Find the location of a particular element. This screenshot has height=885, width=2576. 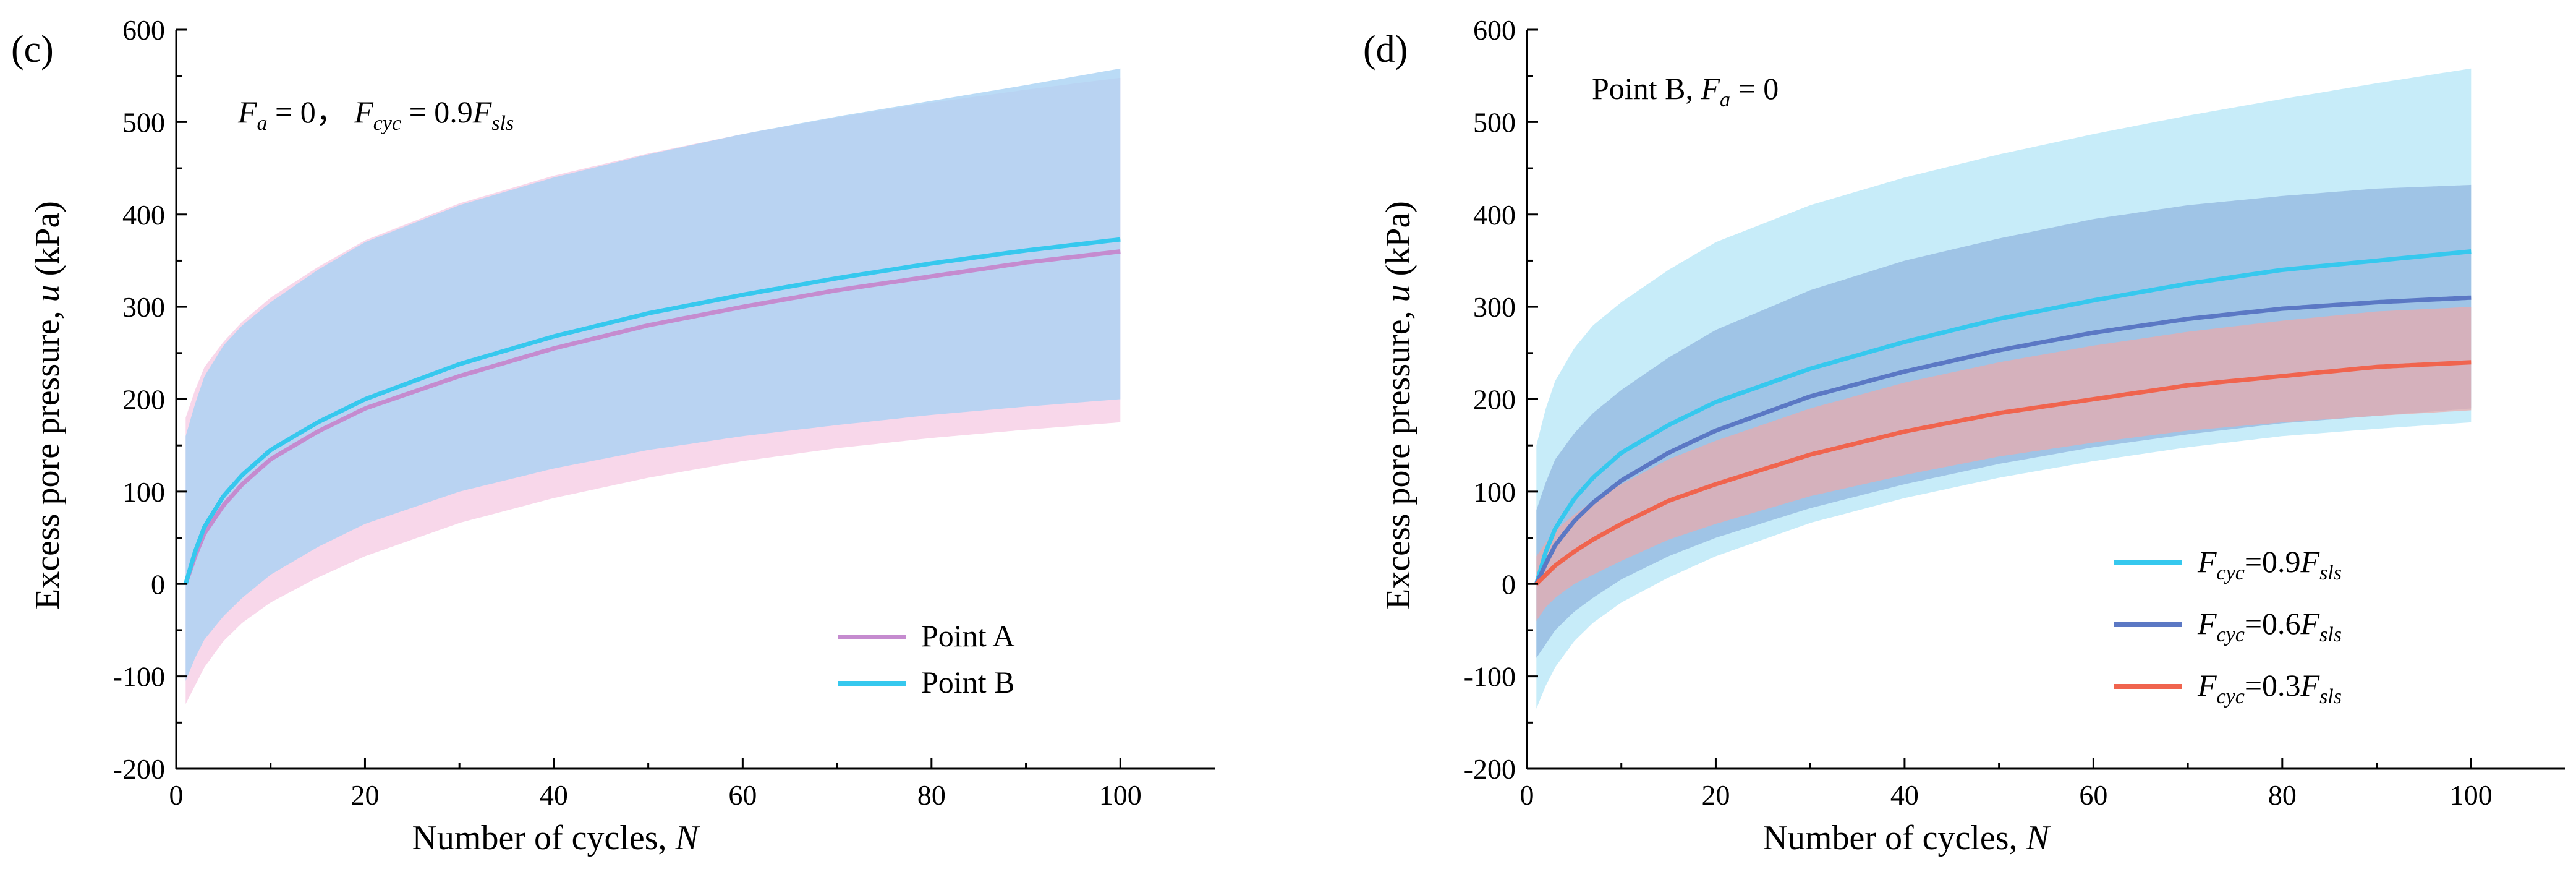

series-line-fcyc-0-3fsls is located at coordinates (2003, 473).